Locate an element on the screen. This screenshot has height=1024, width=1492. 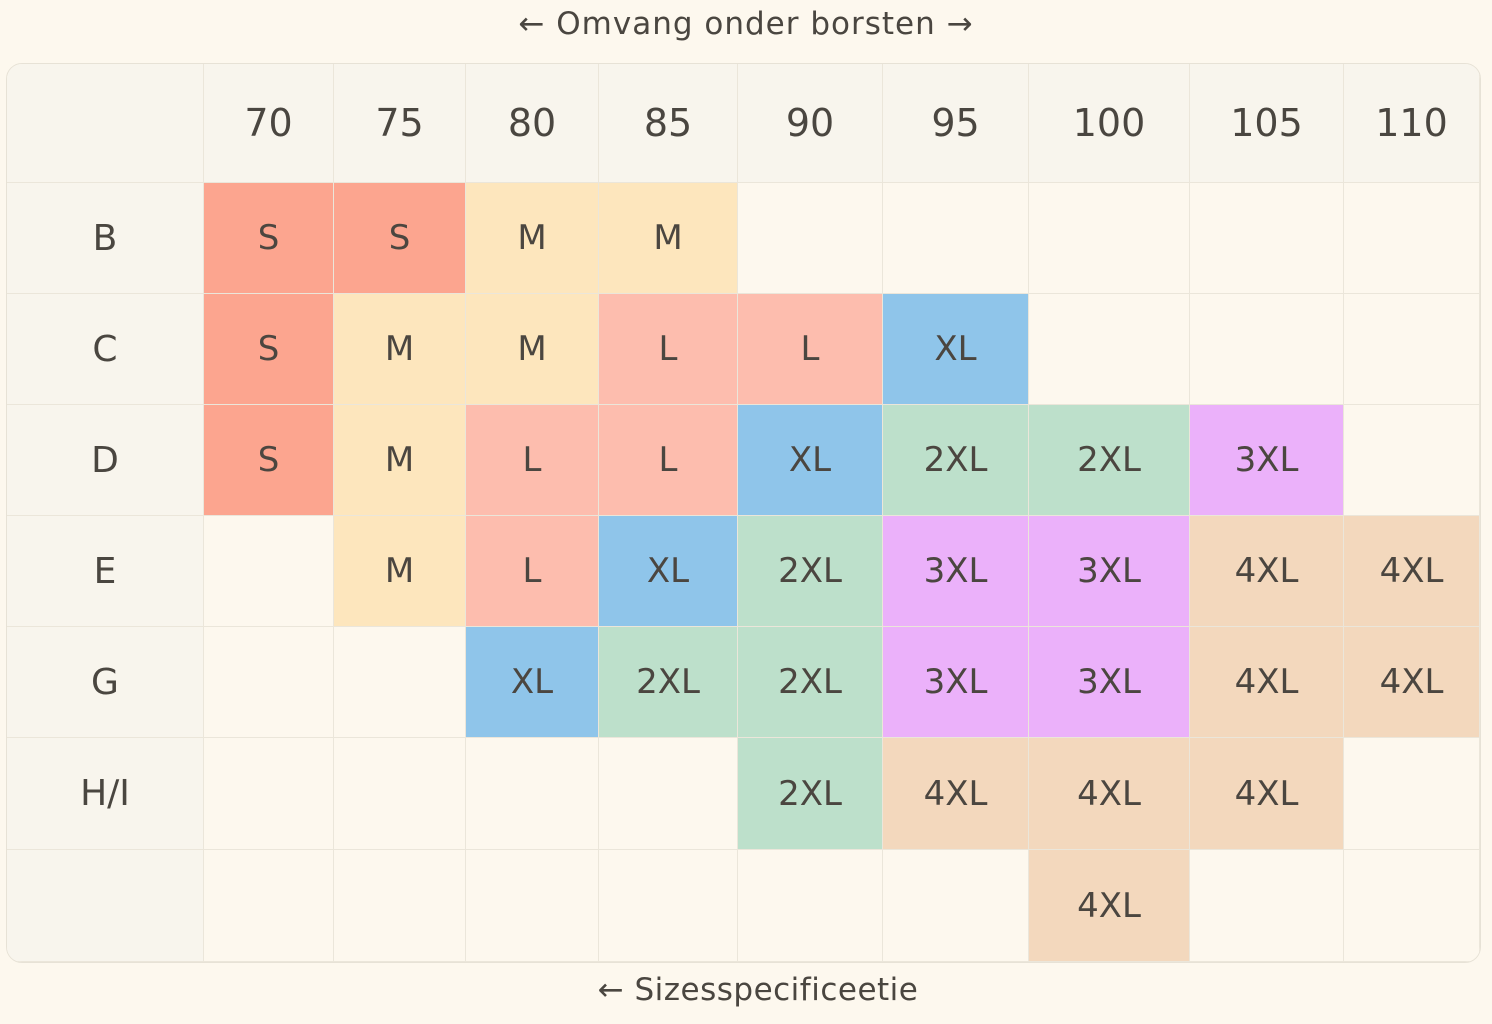
column-header-85: 85 is located at coordinates (668, 123).